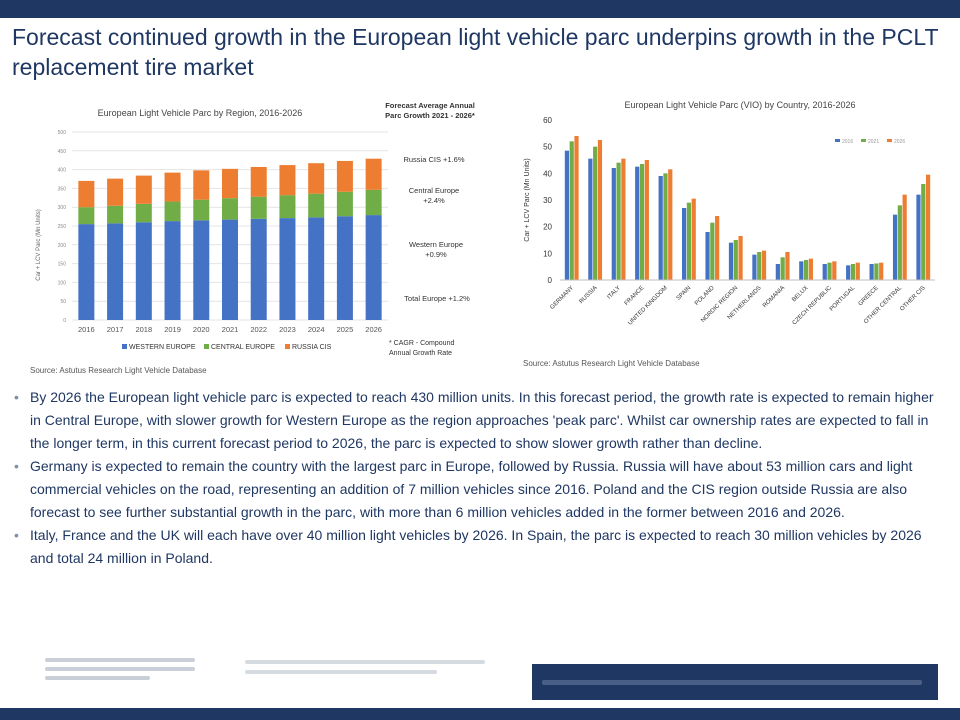 Image resolution: width=960 pixels, height=720 pixels. What do you see at coordinates (550, 280) in the screenshot?
I see `right-y-tick-label: 0` at bounding box center [550, 280].